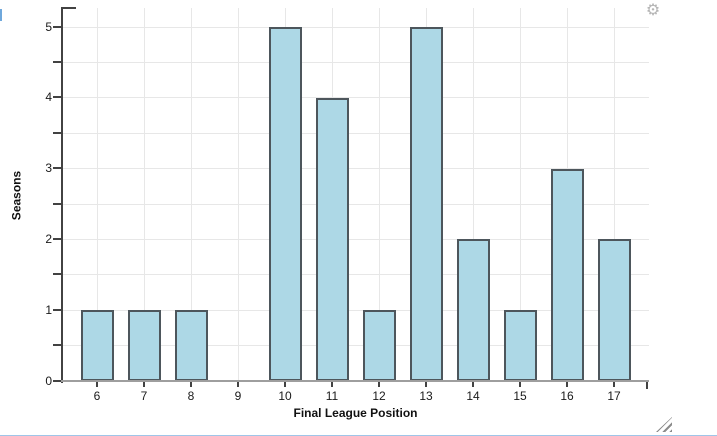 The image size is (717, 436). Describe the element at coordinates (614, 396) in the screenshot. I see `x-tick-label: 17` at that location.